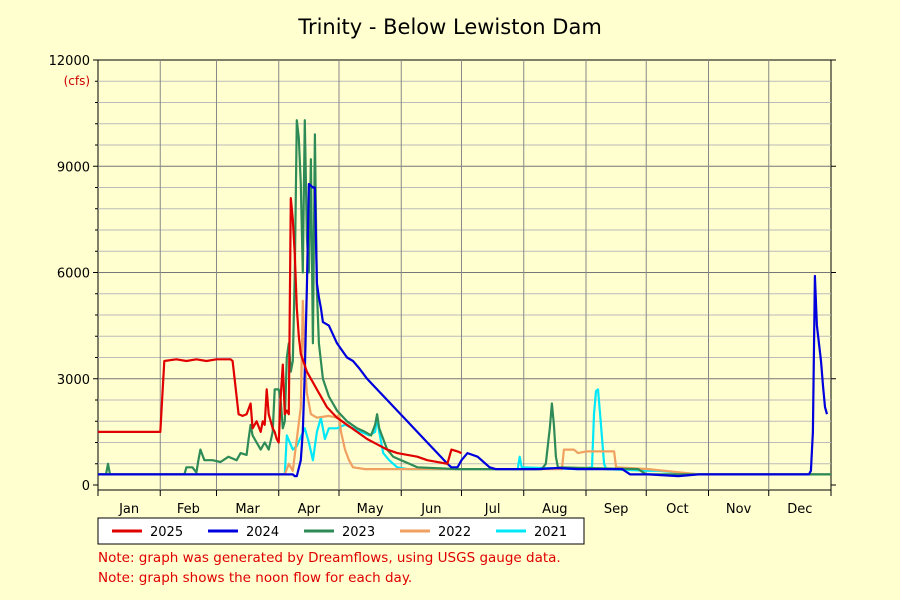  What do you see at coordinates (454, 532) in the screenshot?
I see `legend-label-2022: 2022` at bounding box center [454, 532].